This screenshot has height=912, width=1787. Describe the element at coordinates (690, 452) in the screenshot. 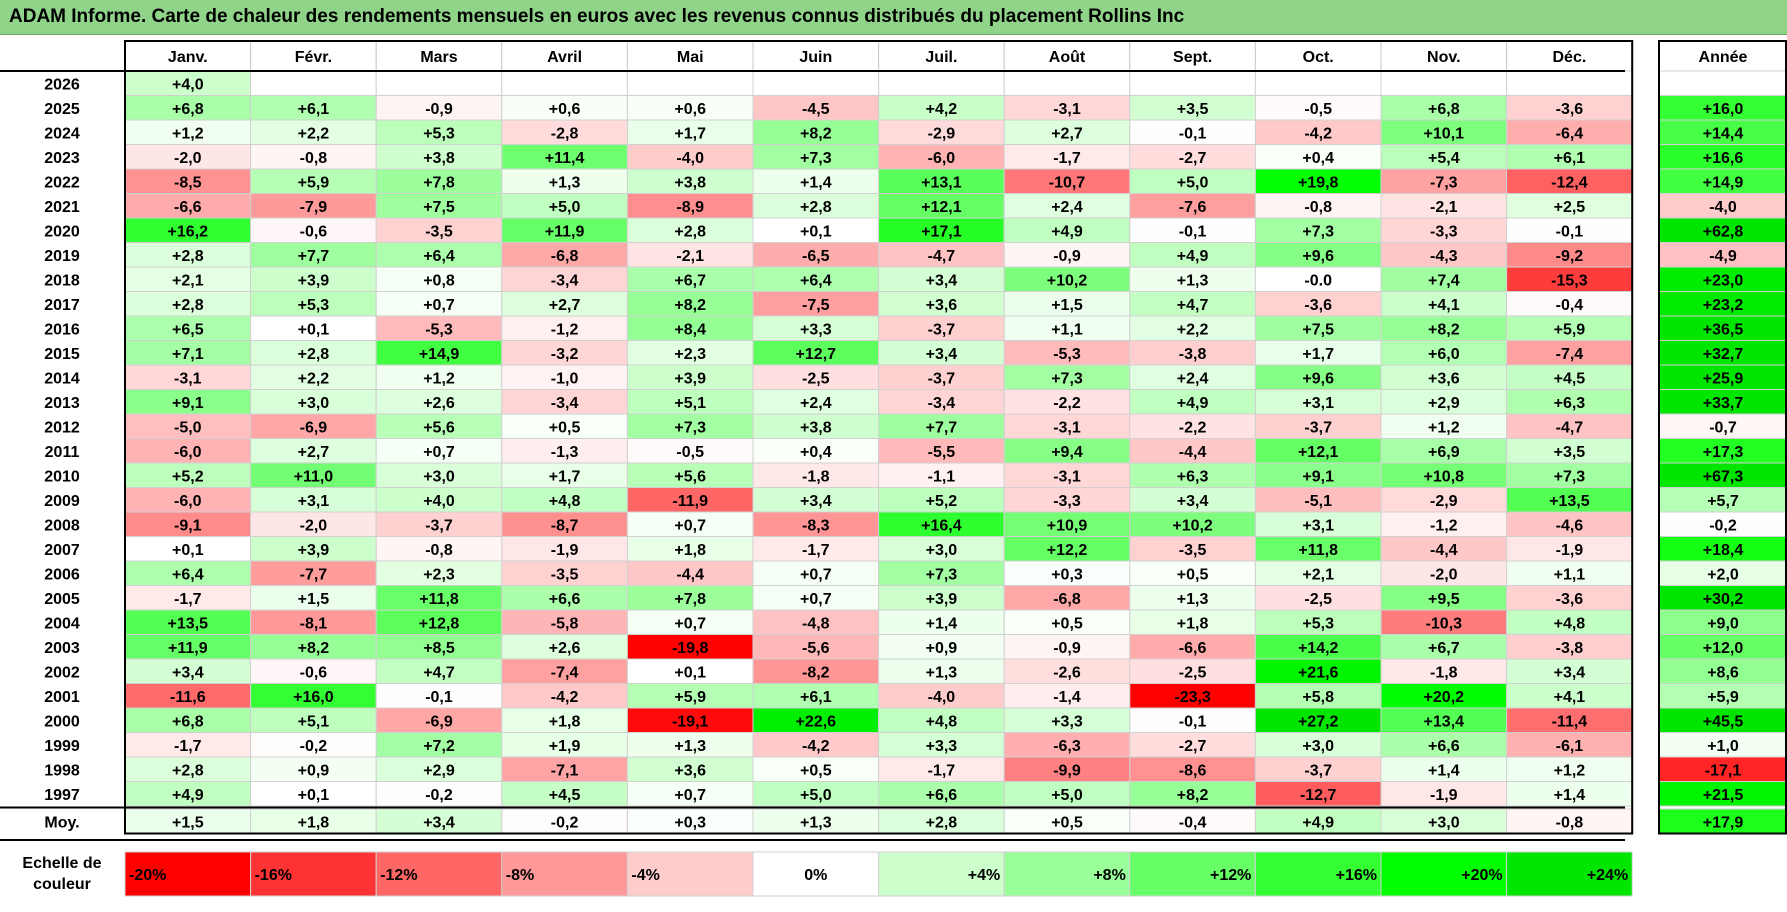

I see `cell-value-label: -0,5` at that location.